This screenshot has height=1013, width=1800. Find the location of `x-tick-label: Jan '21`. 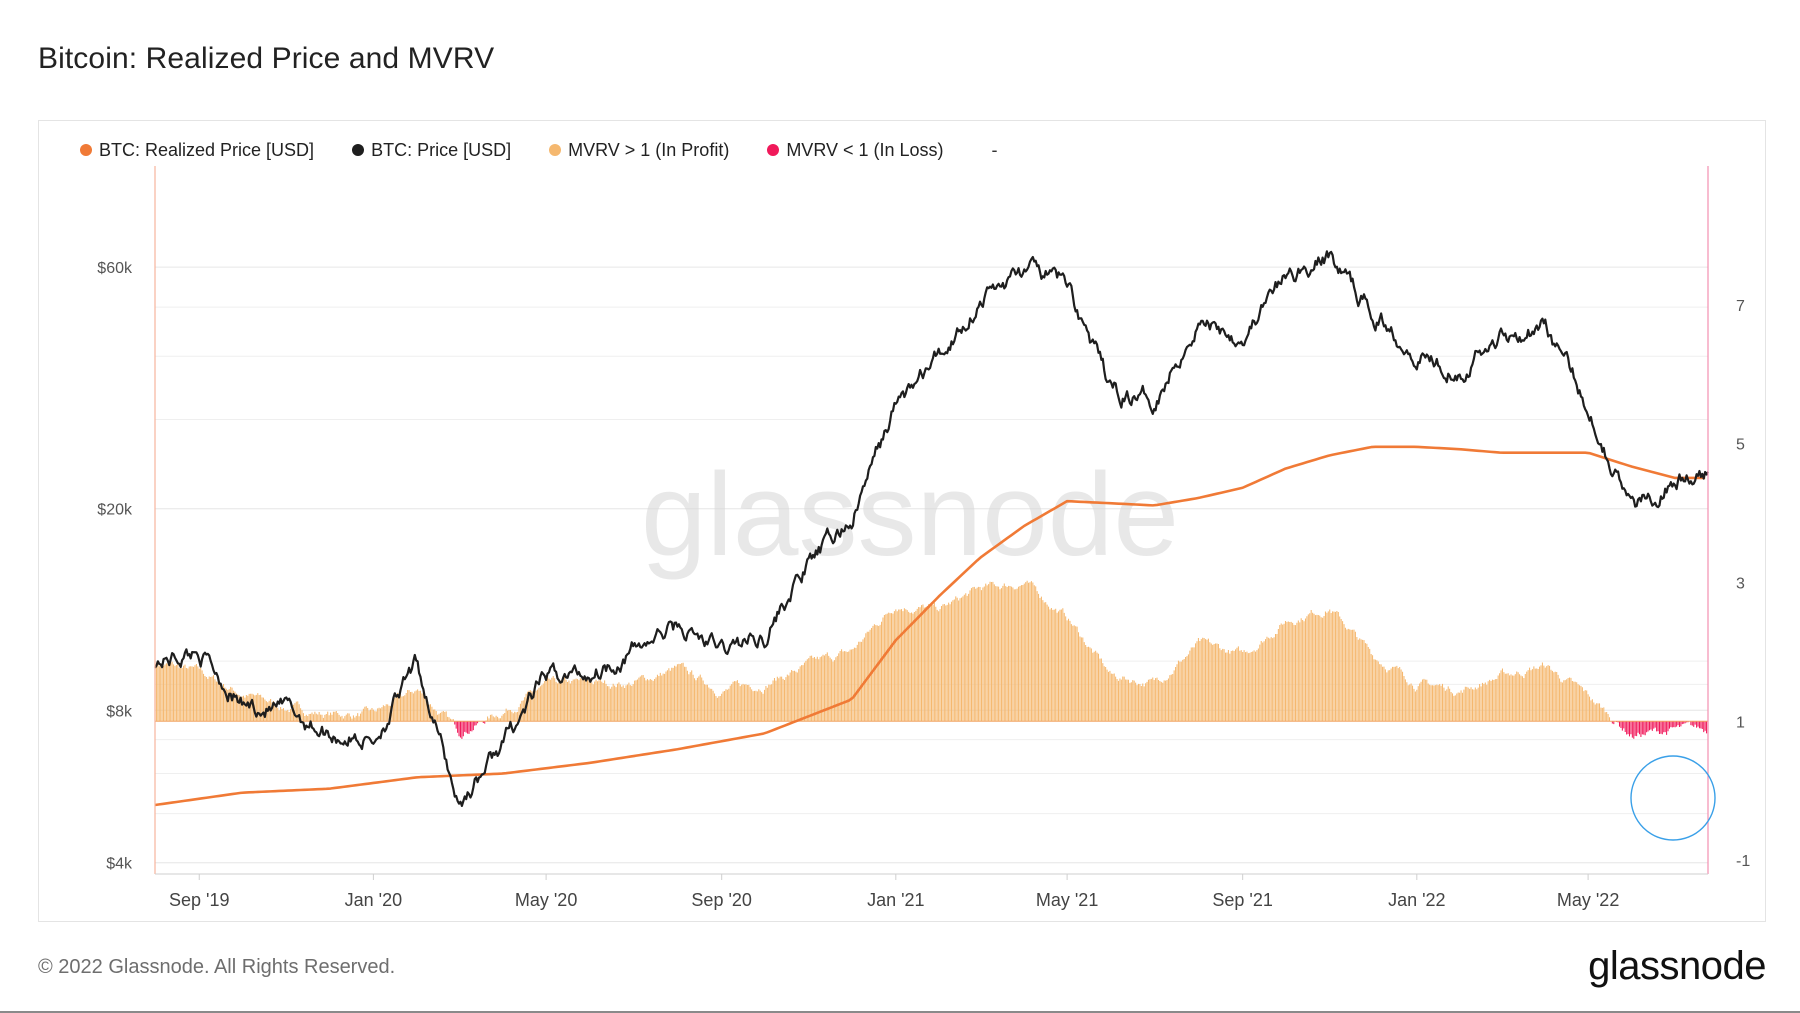

x-tick-label: Jan '21 is located at coordinates (895, 900).